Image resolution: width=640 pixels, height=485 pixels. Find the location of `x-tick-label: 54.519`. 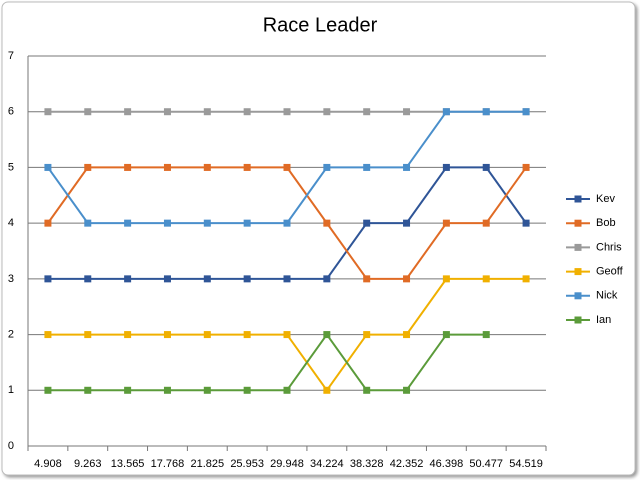

x-tick-label: 54.519 is located at coordinates (526, 464).